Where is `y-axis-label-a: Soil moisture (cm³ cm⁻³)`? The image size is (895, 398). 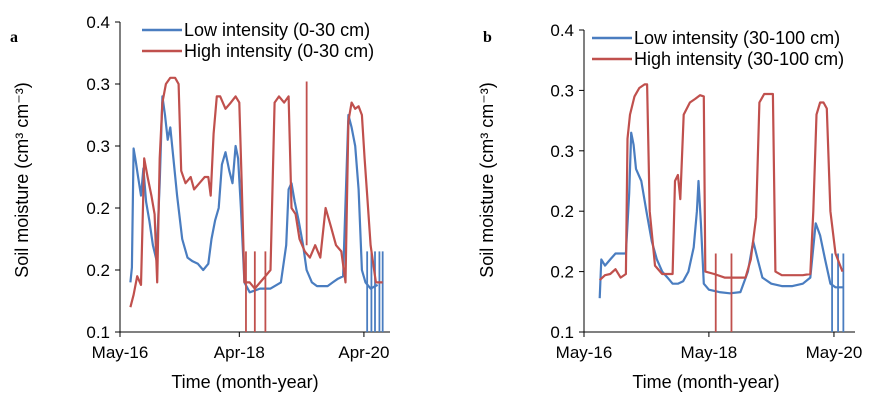
y-axis-label-a: Soil moisture (cm³ cm⁻³) is located at coordinates (22, 180).